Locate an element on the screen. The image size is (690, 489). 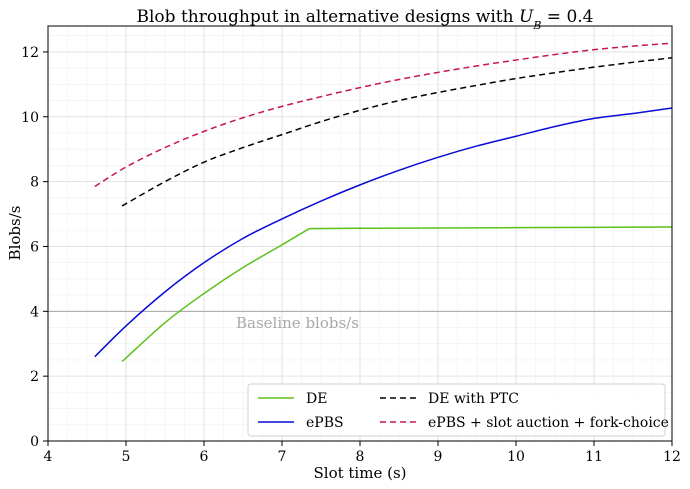
y-tick-label: 2 is located at coordinates (34, 377).